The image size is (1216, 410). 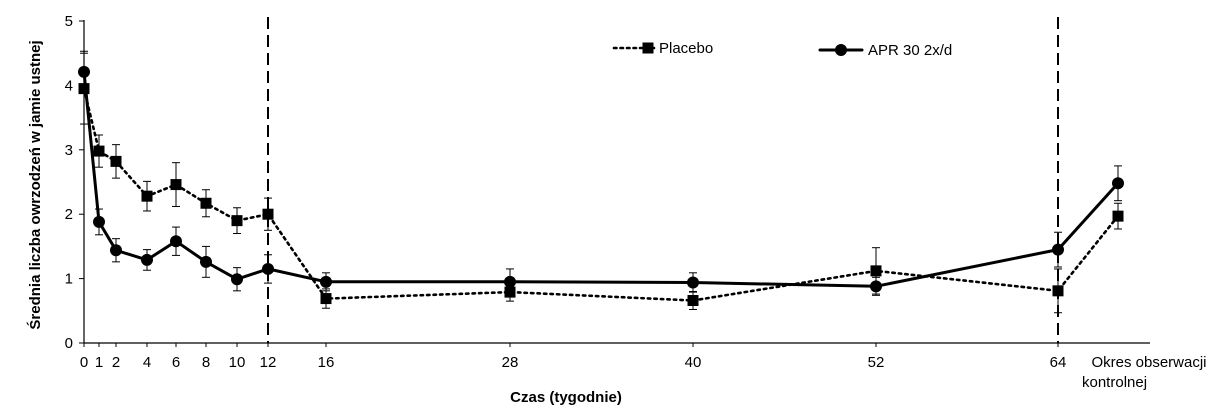 I want to click on x-tick-label: 52, so click(x=876, y=362).